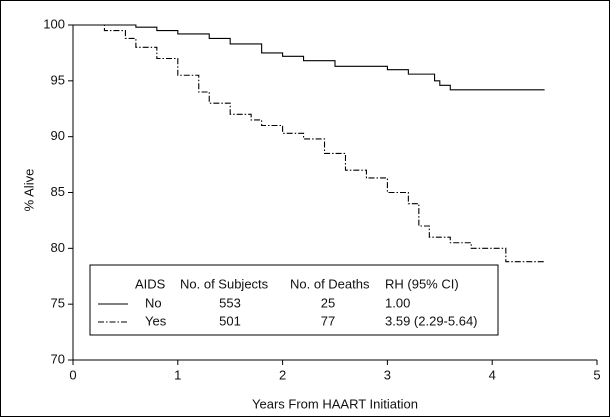 This screenshot has height=417, width=610. What do you see at coordinates (328, 302) in the screenshot?
I see `legend-deaths: 25` at bounding box center [328, 302].